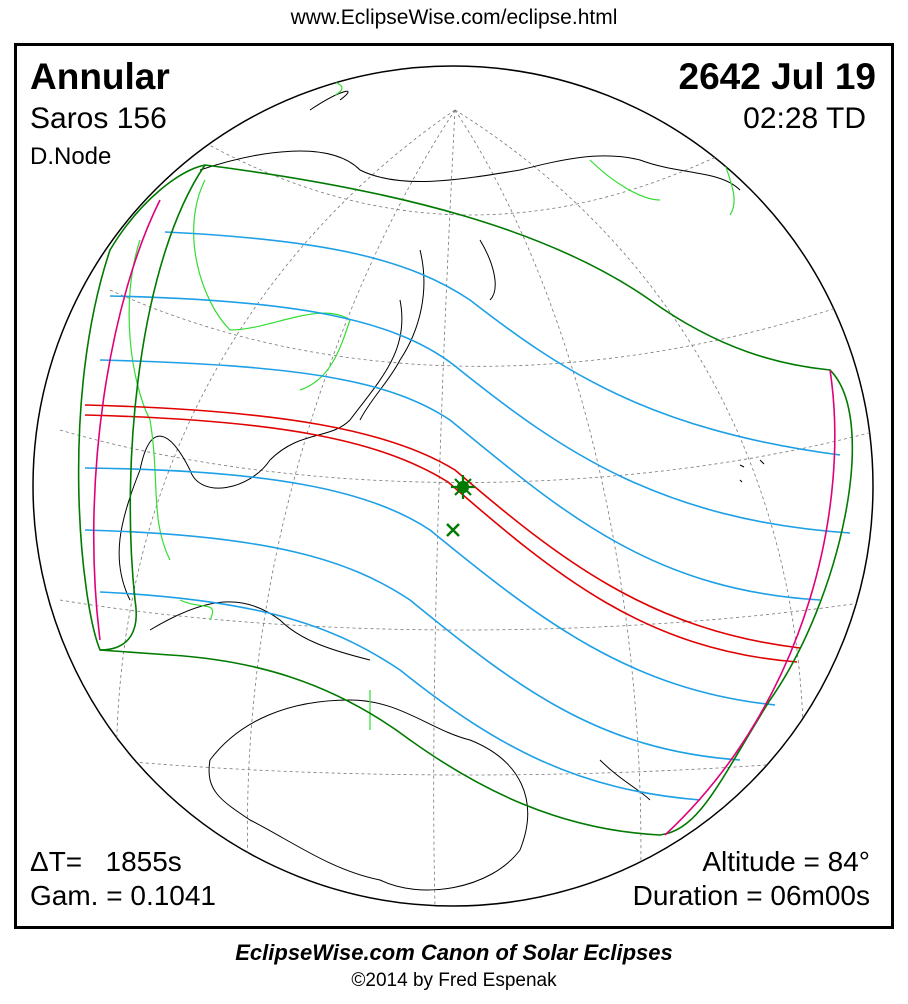 The image size is (908, 1004). I want to click on eclipse-date: 2642 Jul 19, so click(777, 76).